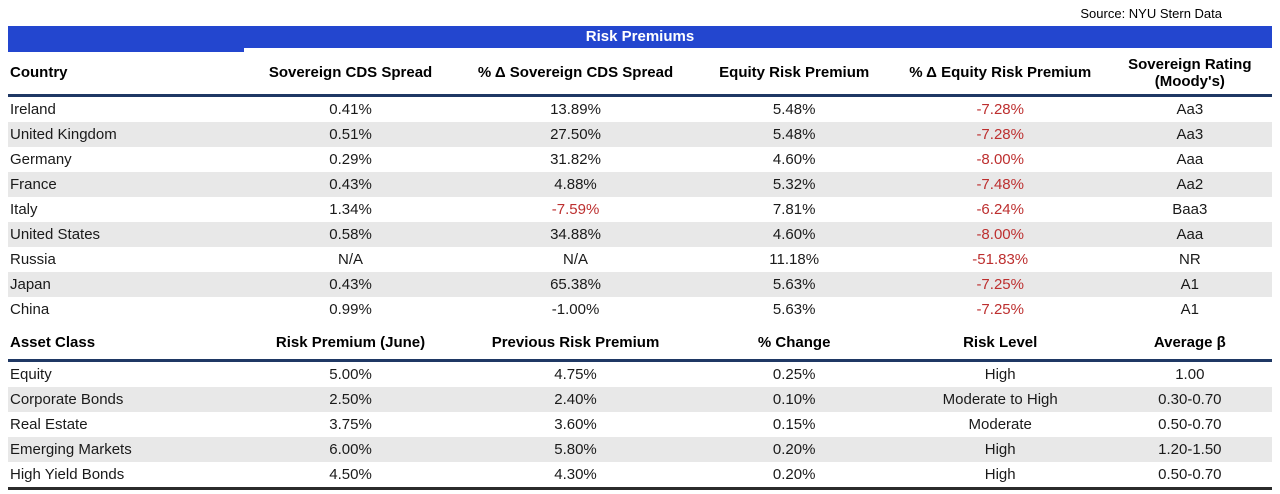 Image resolution: width=1280 pixels, height=494 pixels. Describe the element at coordinates (575, 424) in the screenshot. I see `asset-cell: 3.60%` at that location.